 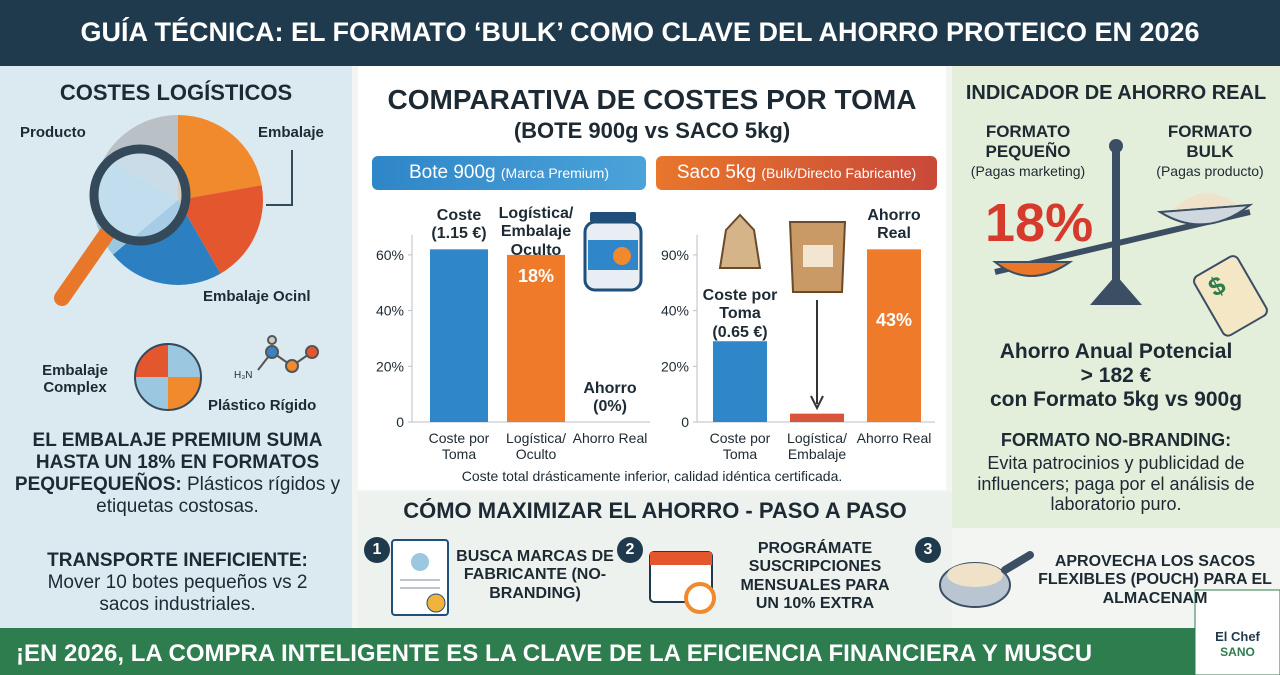 I want to click on x-tick-label: Logística/ Embalaje, so click(x=817, y=446).